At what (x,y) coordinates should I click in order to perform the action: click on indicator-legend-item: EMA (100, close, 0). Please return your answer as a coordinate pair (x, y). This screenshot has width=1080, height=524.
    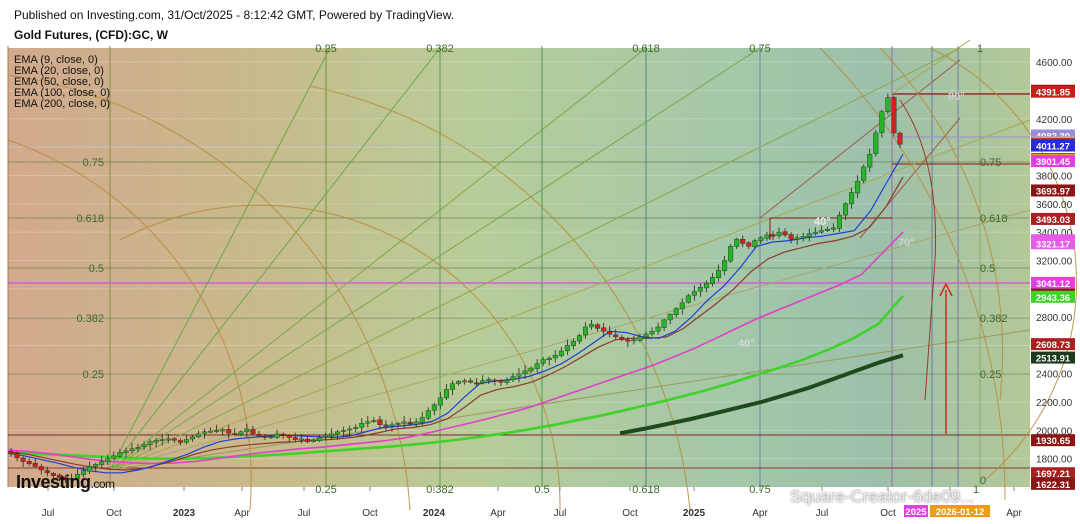
    Looking at the image, I should click on (62, 93).